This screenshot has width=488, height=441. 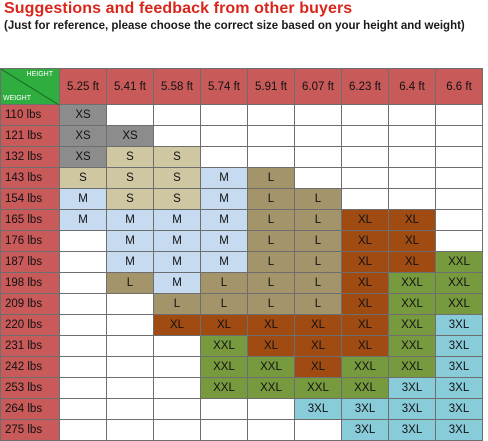 What do you see at coordinates (241, 220) in the screenshot?
I see `table-row: 165 lbs M M M M L L XL XL` at bounding box center [241, 220].